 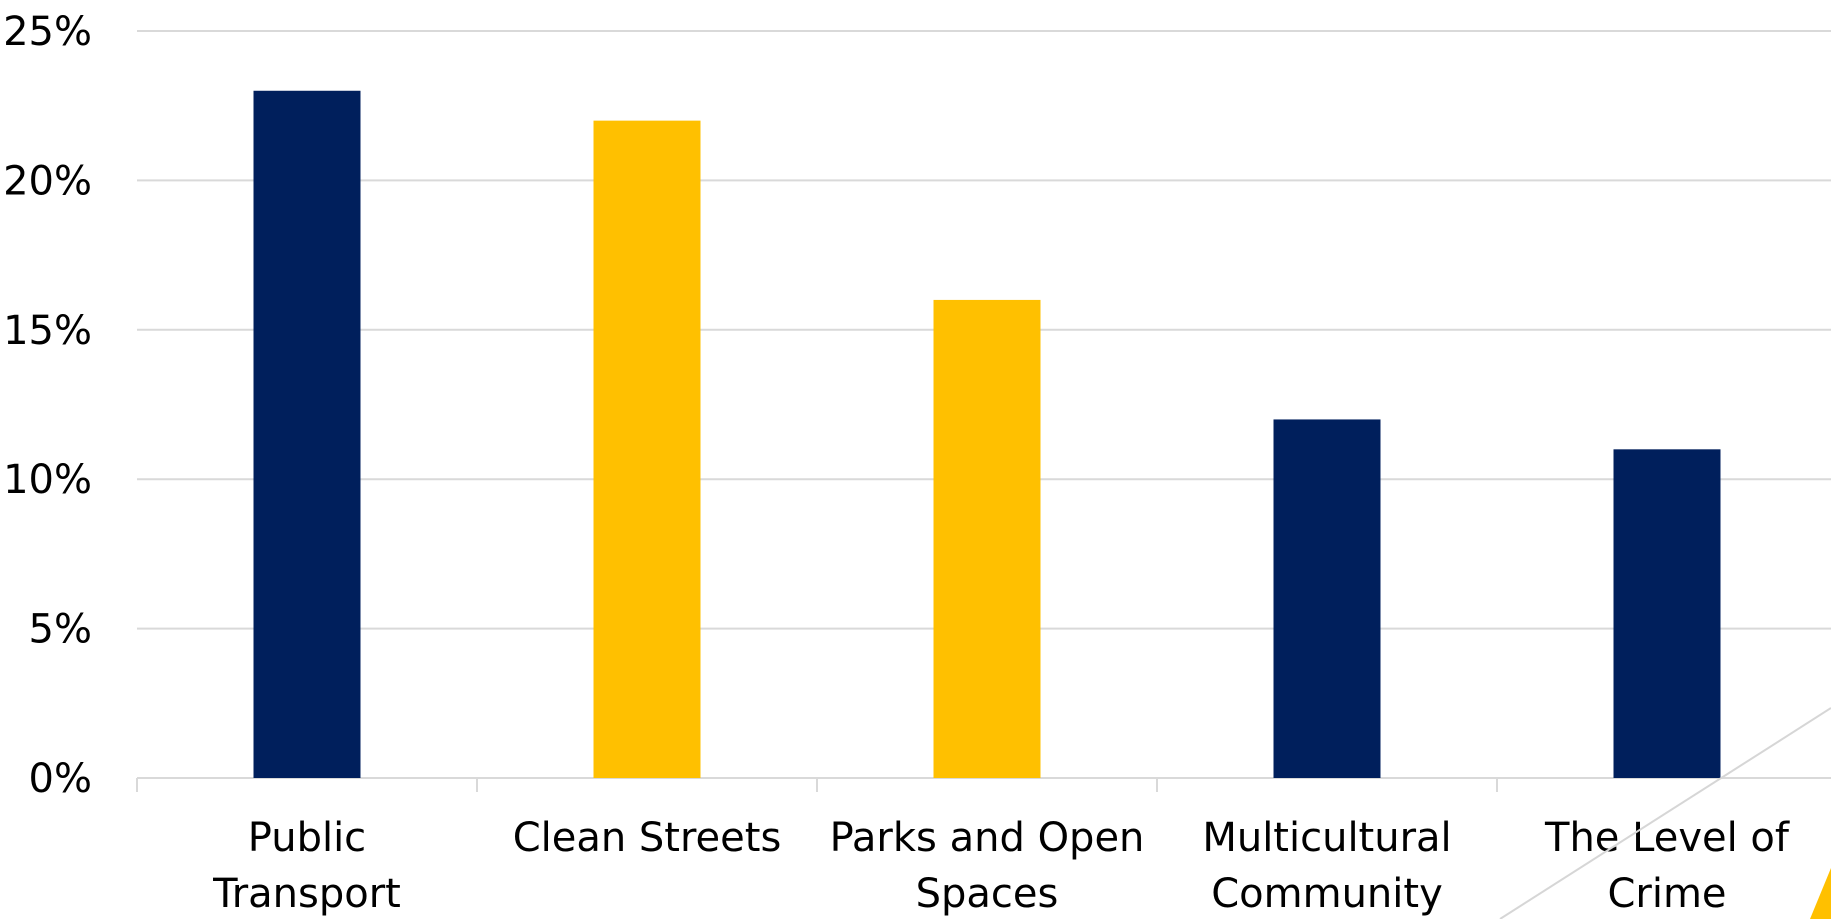 I want to click on decorative-corner-triangle, so click(x=1820, y=893).